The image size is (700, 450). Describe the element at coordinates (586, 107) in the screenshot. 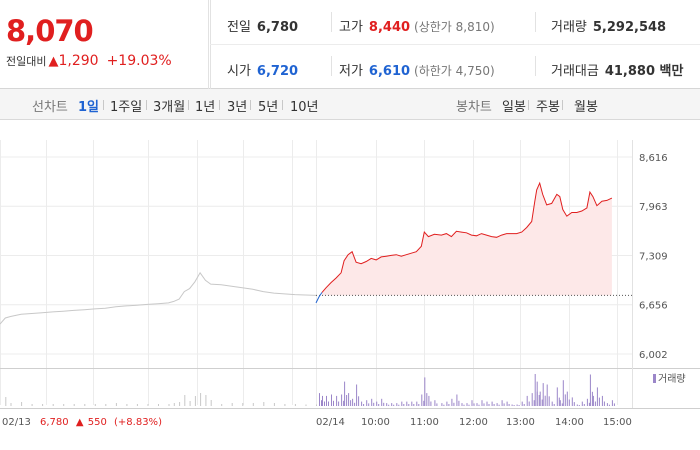

I see `tab-monthly-candle: 월봉` at that location.